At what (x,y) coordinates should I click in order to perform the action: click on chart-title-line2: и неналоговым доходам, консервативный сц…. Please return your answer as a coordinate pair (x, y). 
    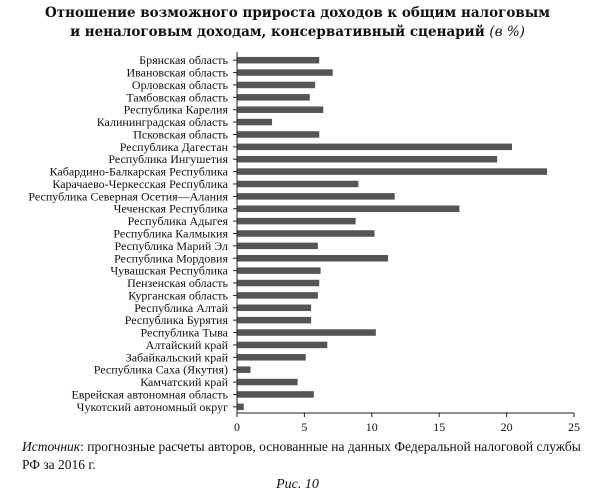
    Looking at the image, I should click on (277, 32).